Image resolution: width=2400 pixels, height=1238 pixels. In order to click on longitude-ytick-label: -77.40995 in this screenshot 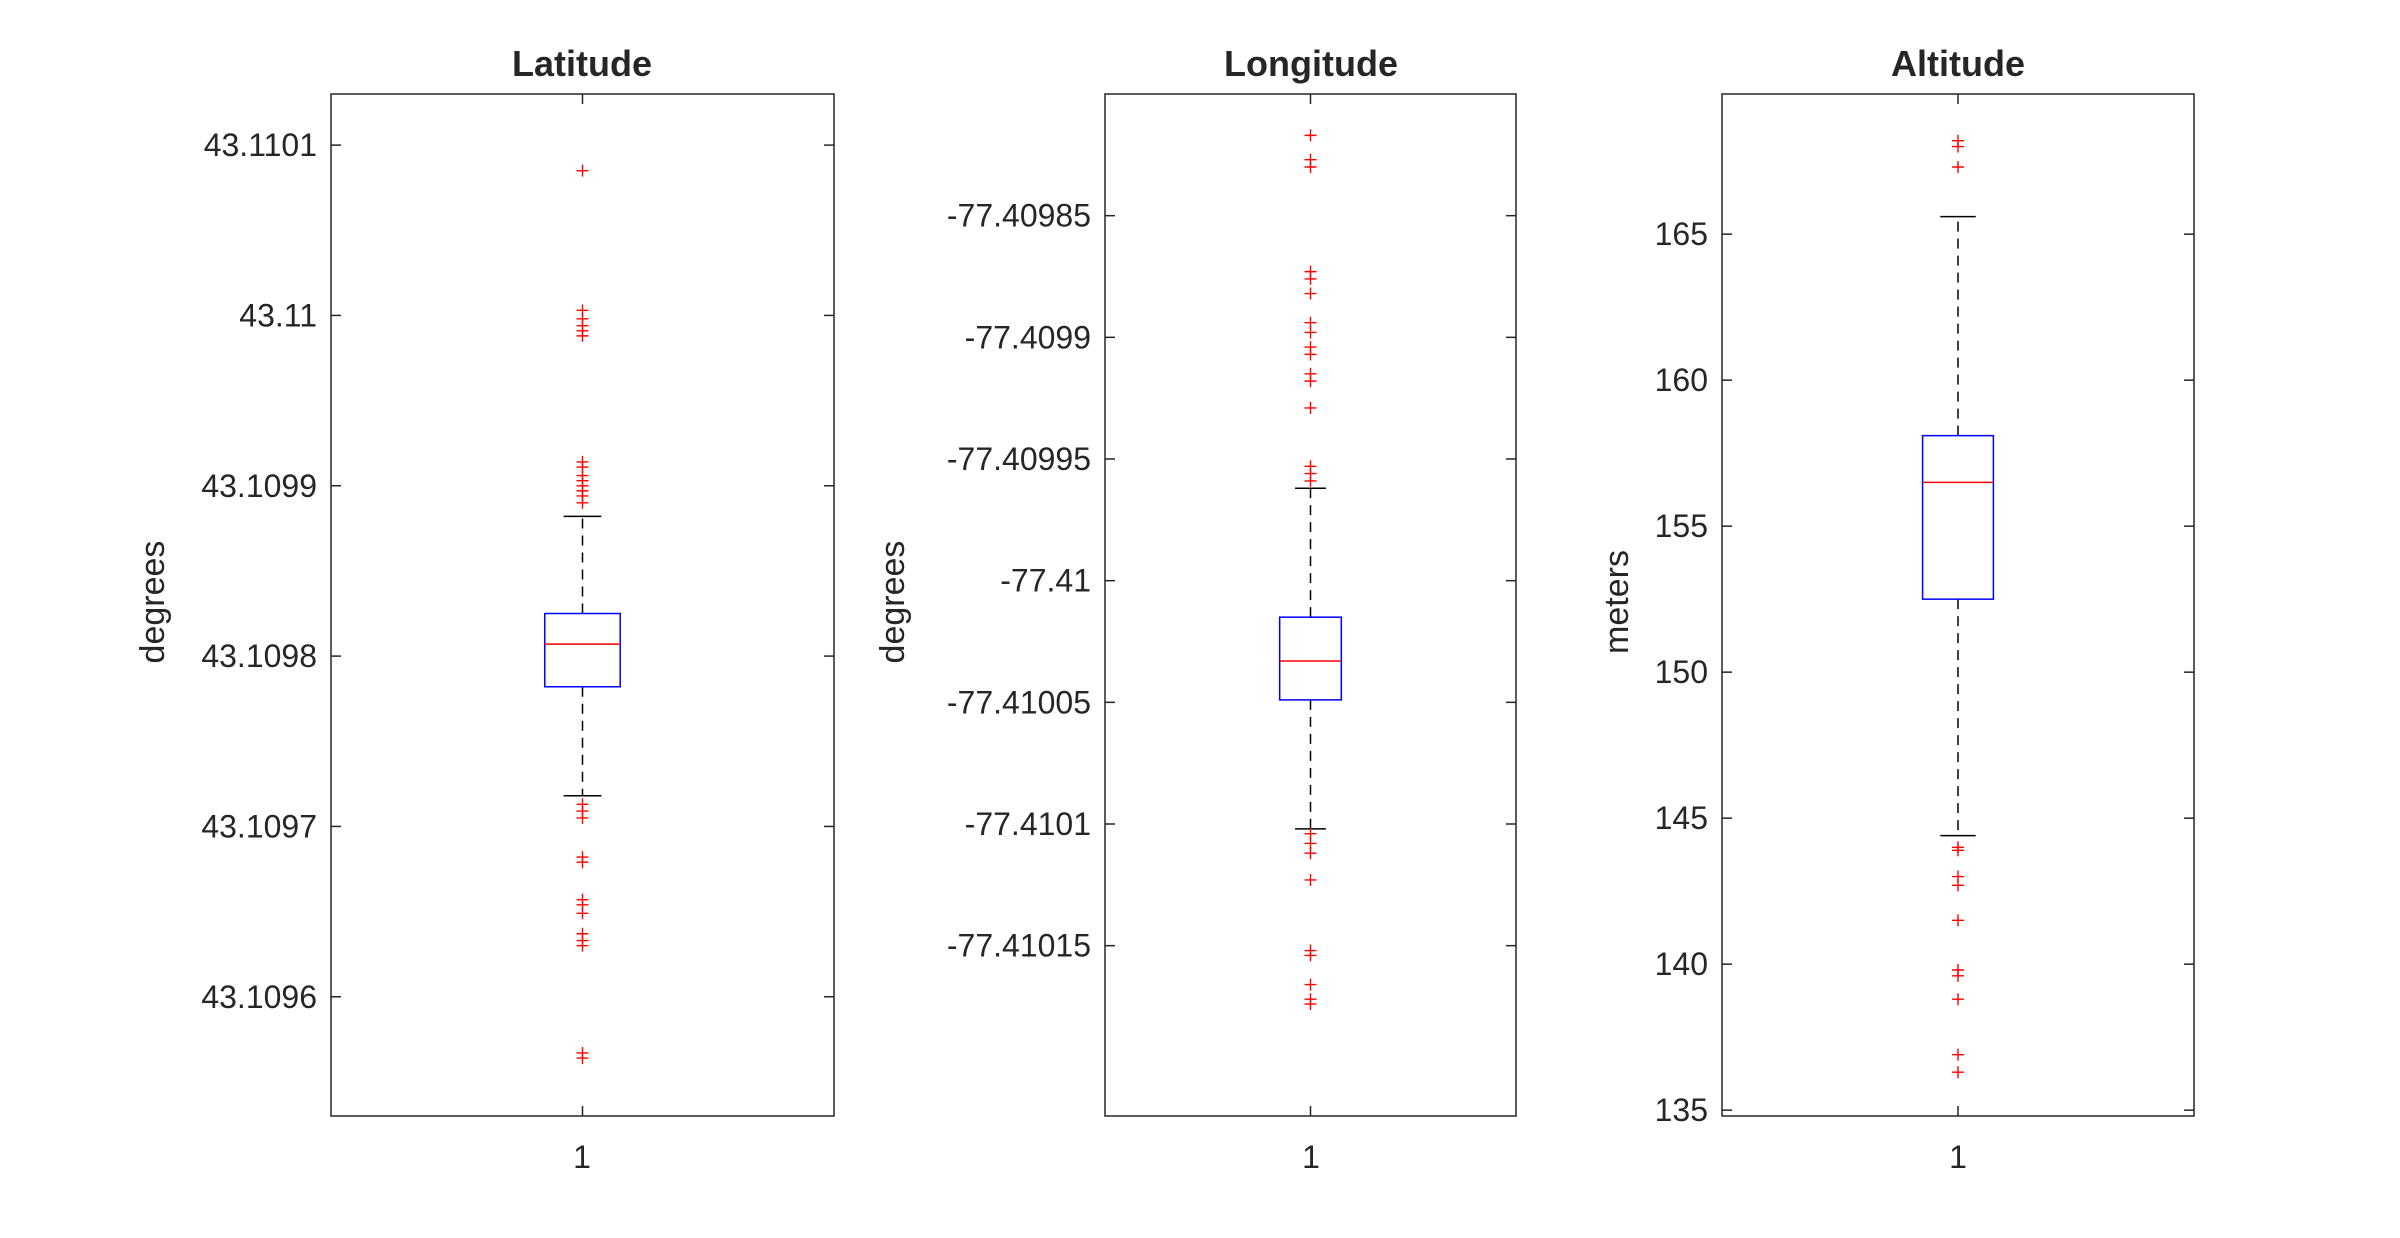, I will do `click(1019, 459)`.